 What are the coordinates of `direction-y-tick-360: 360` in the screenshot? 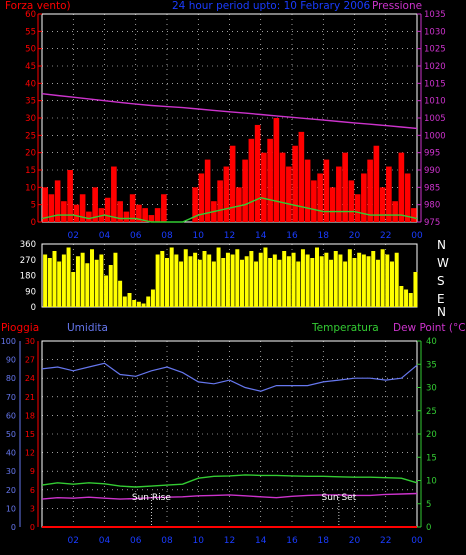 It's located at (28, 245).